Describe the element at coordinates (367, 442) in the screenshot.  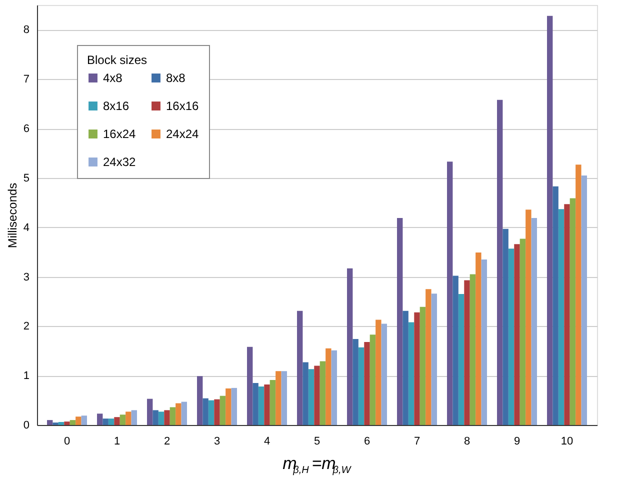
I see `x-tick-label: 6` at that location.